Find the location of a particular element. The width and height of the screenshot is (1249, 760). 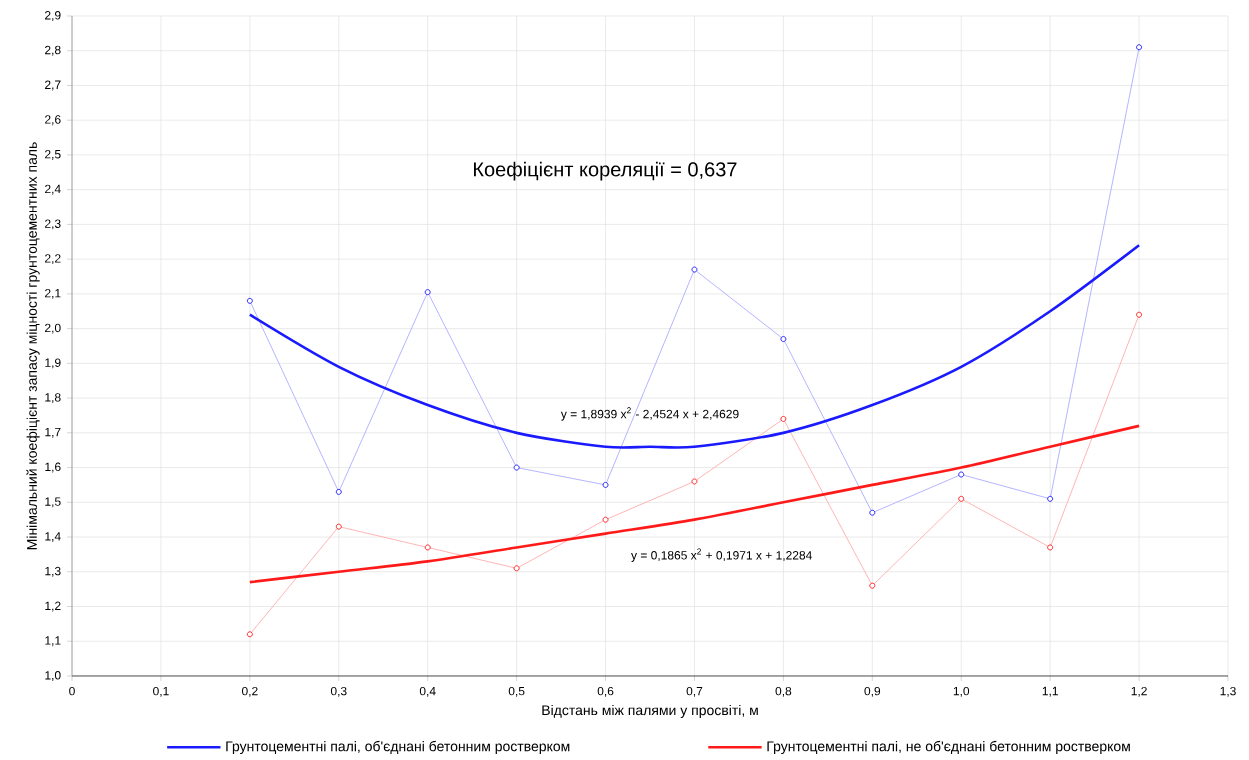

x-tick-label: 0,2 is located at coordinates (249, 691).